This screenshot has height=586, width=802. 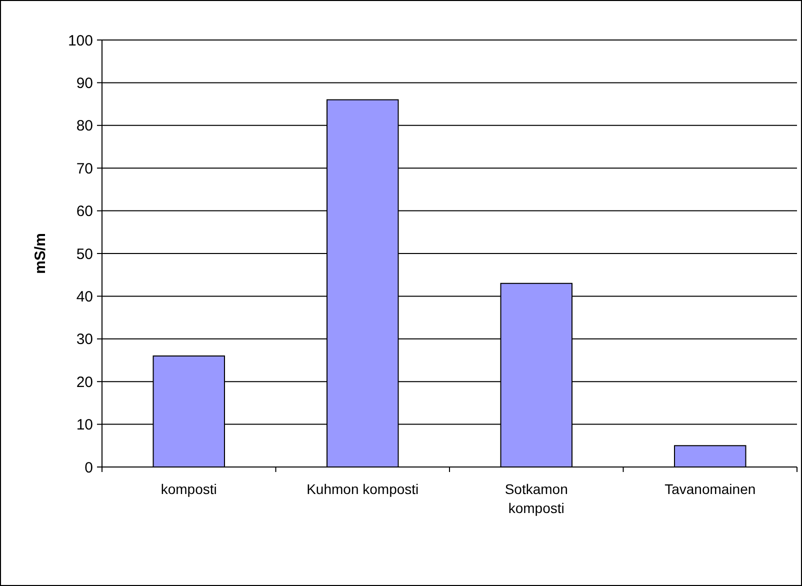 What do you see at coordinates (710, 489) in the screenshot?
I see `x-tick-label: Tavanomainen` at bounding box center [710, 489].